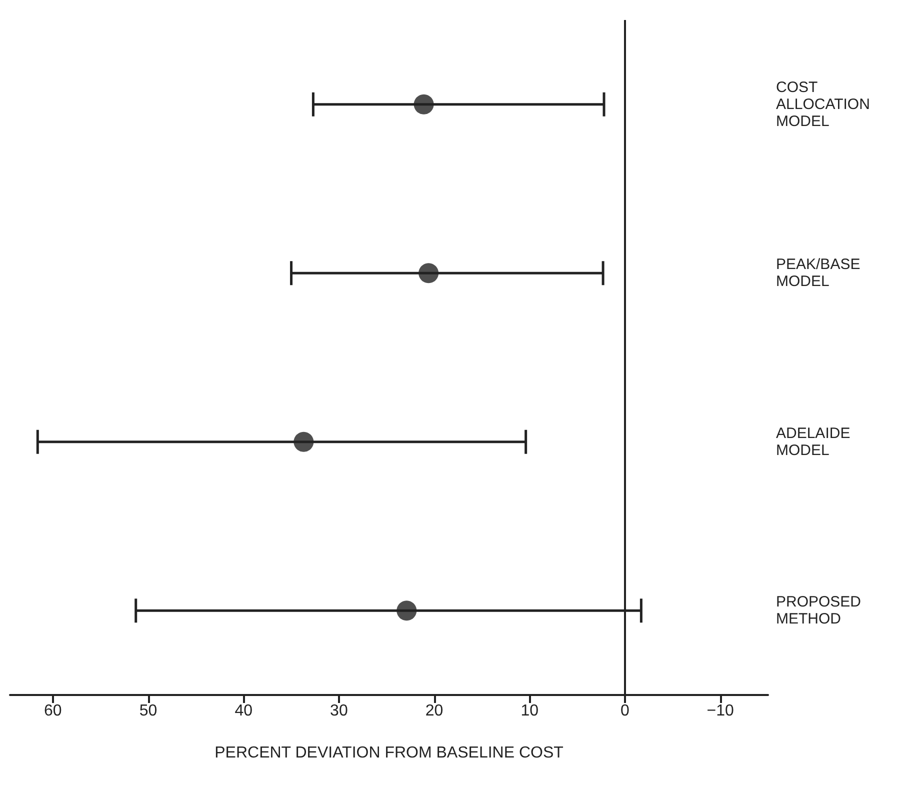 The image size is (918, 785). What do you see at coordinates (148, 711) in the screenshot?
I see `x-tick-label: 50` at bounding box center [148, 711].